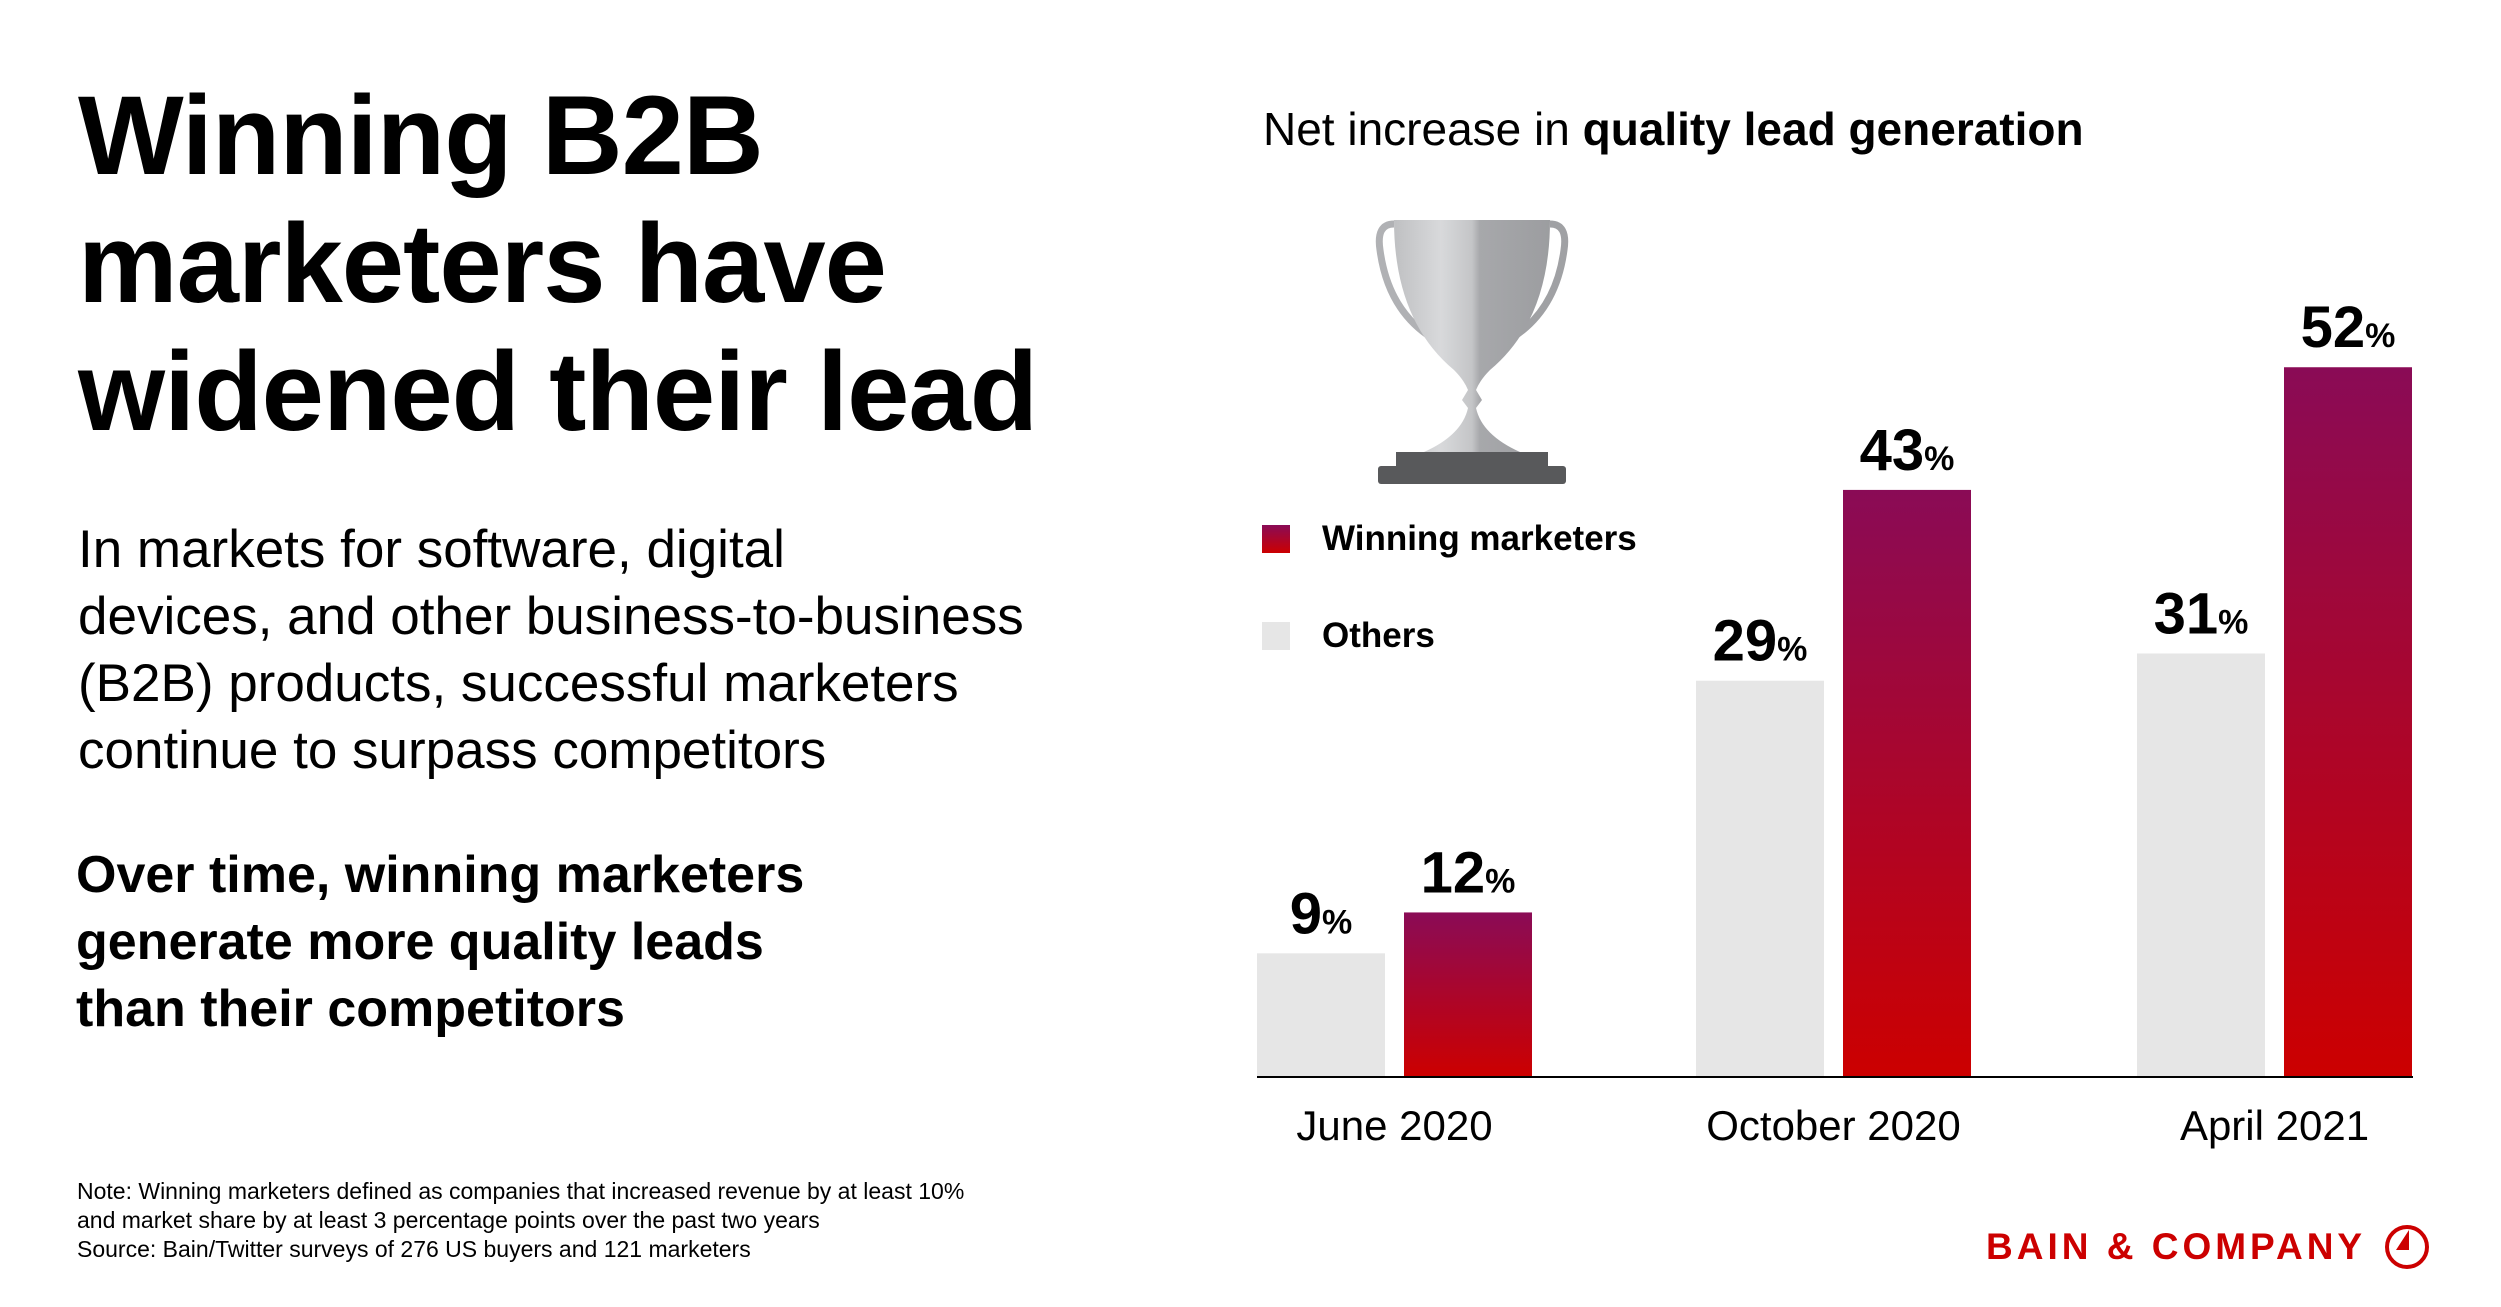 The image size is (2501, 1307). I want to click on chart-title-bold: quality lead generation, so click(1833, 129).